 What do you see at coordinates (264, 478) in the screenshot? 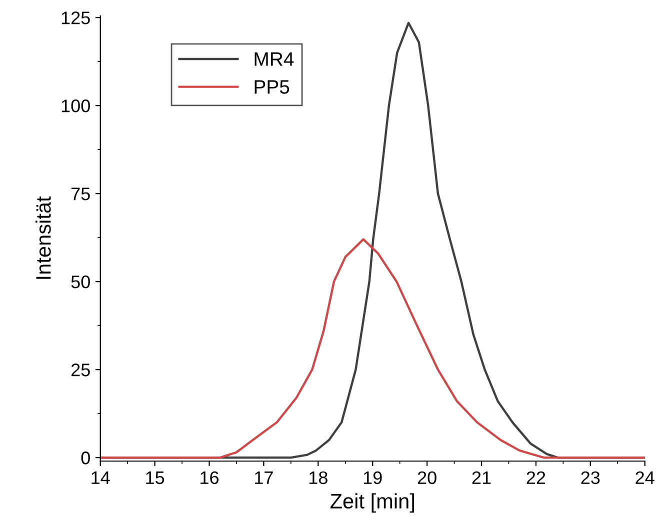
I see `x-tick-label: 17` at bounding box center [264, 478].